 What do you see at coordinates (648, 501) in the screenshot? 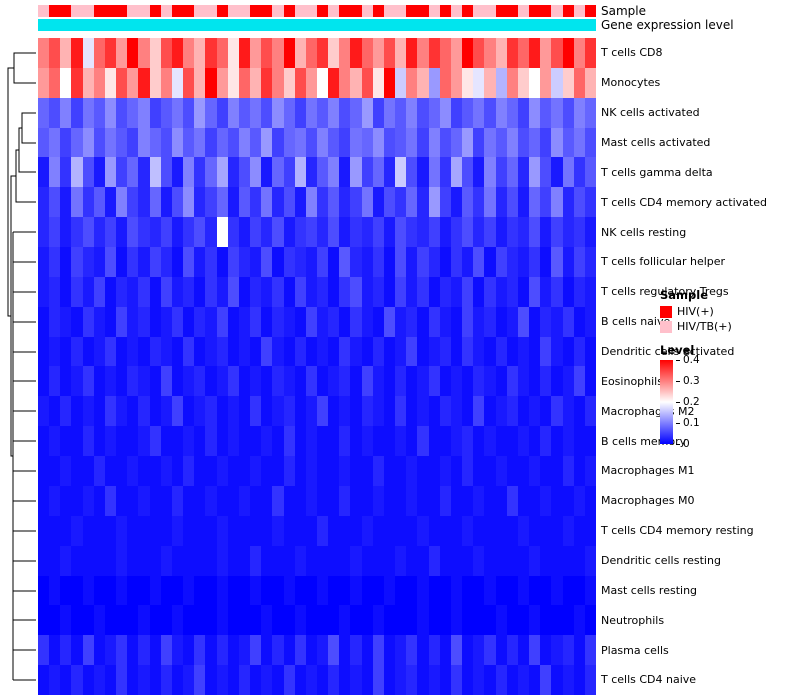
I see `row-label: Macrophages M0` at bounding box center [648, 501].